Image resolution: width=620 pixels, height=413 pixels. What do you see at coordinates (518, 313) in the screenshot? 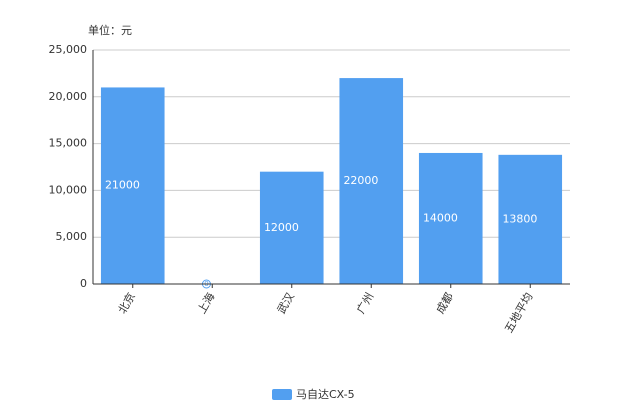
I see `x-tick-label: 五地平均` at bounding box center [518, 313].